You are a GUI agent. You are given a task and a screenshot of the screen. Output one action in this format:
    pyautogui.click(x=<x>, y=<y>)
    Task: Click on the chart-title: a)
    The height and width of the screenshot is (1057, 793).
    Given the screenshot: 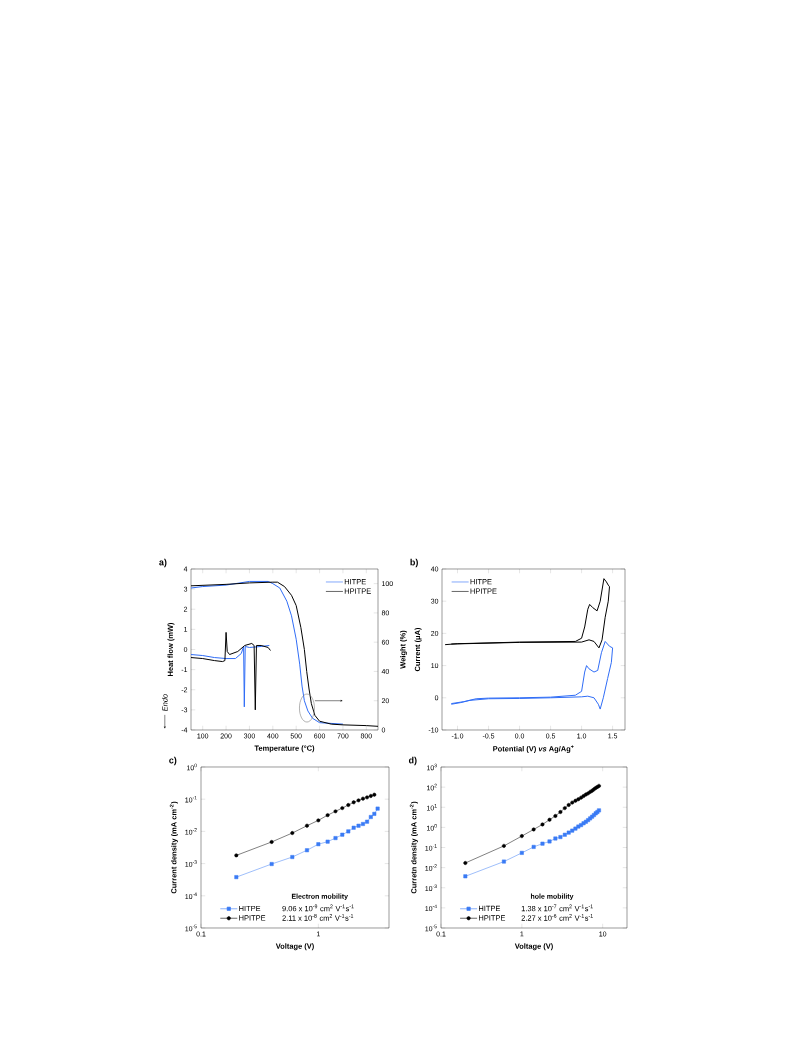 What is the action you would take?
    pyautogui.click(x=163, y=563)
    